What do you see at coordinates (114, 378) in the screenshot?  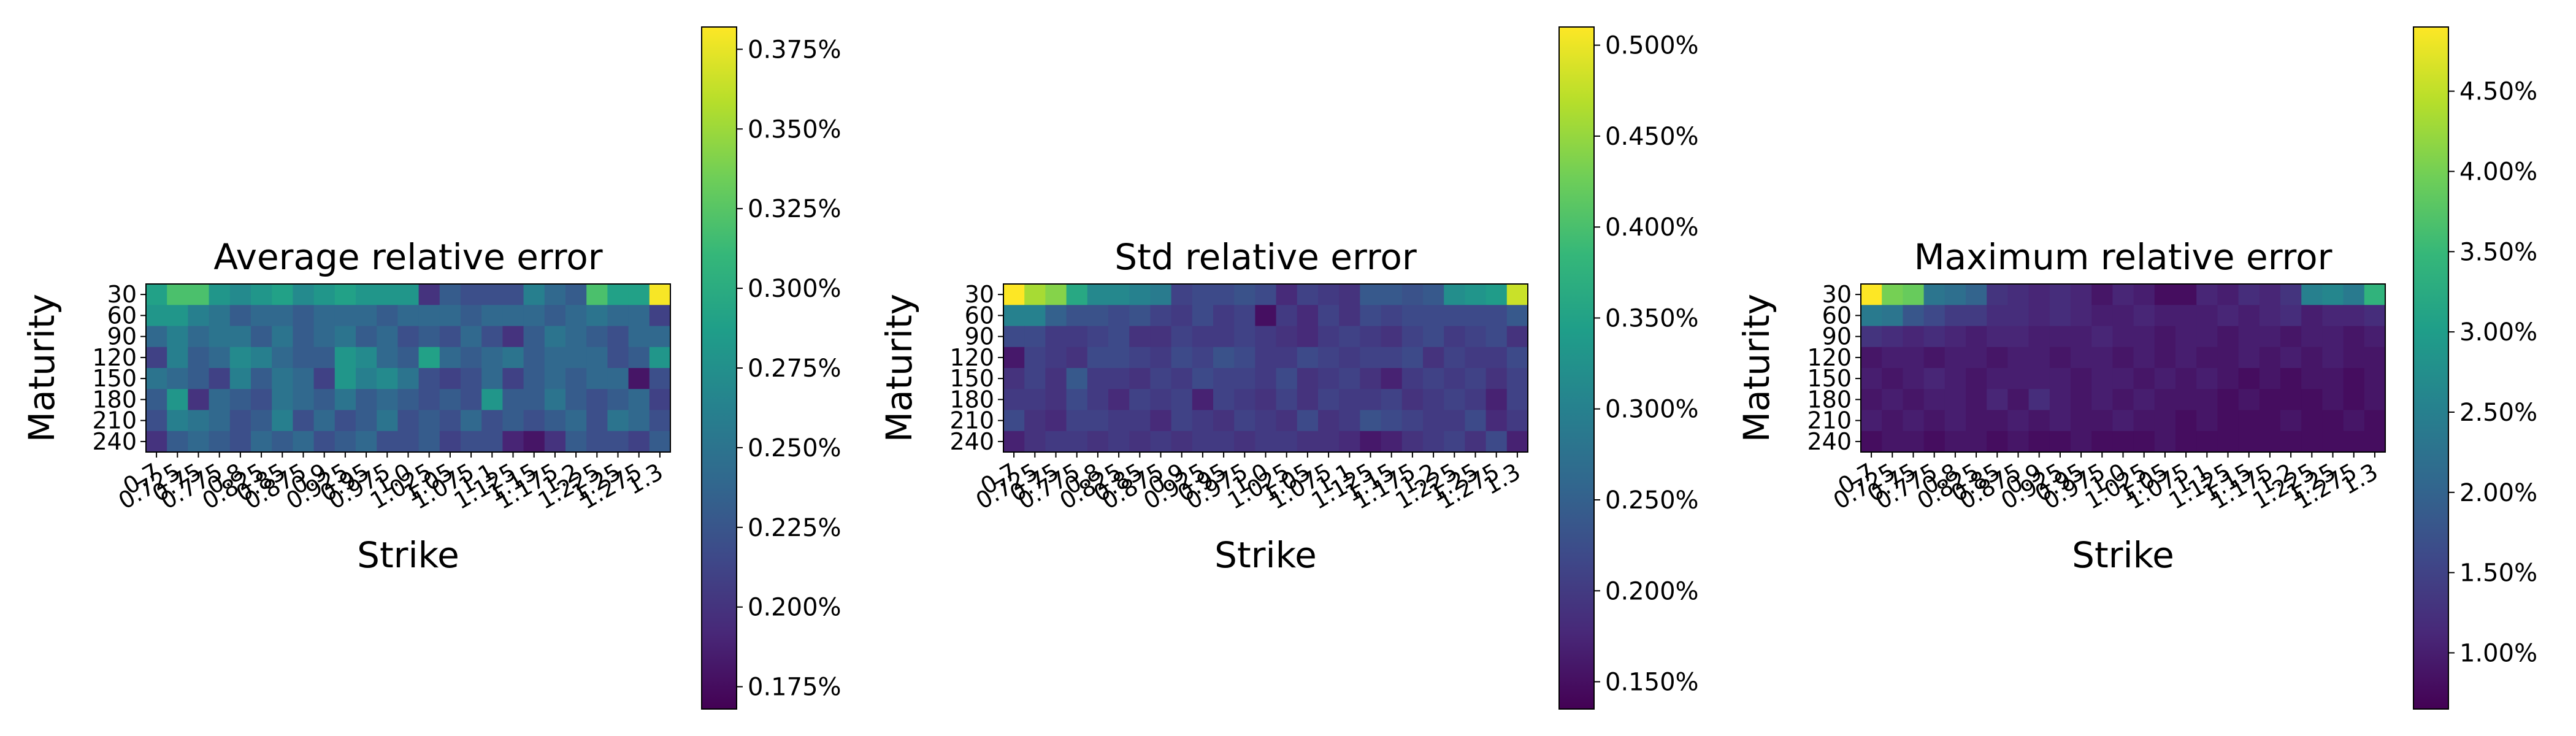 I see `y-tick-label: 150` at bounding box center [114, 378].